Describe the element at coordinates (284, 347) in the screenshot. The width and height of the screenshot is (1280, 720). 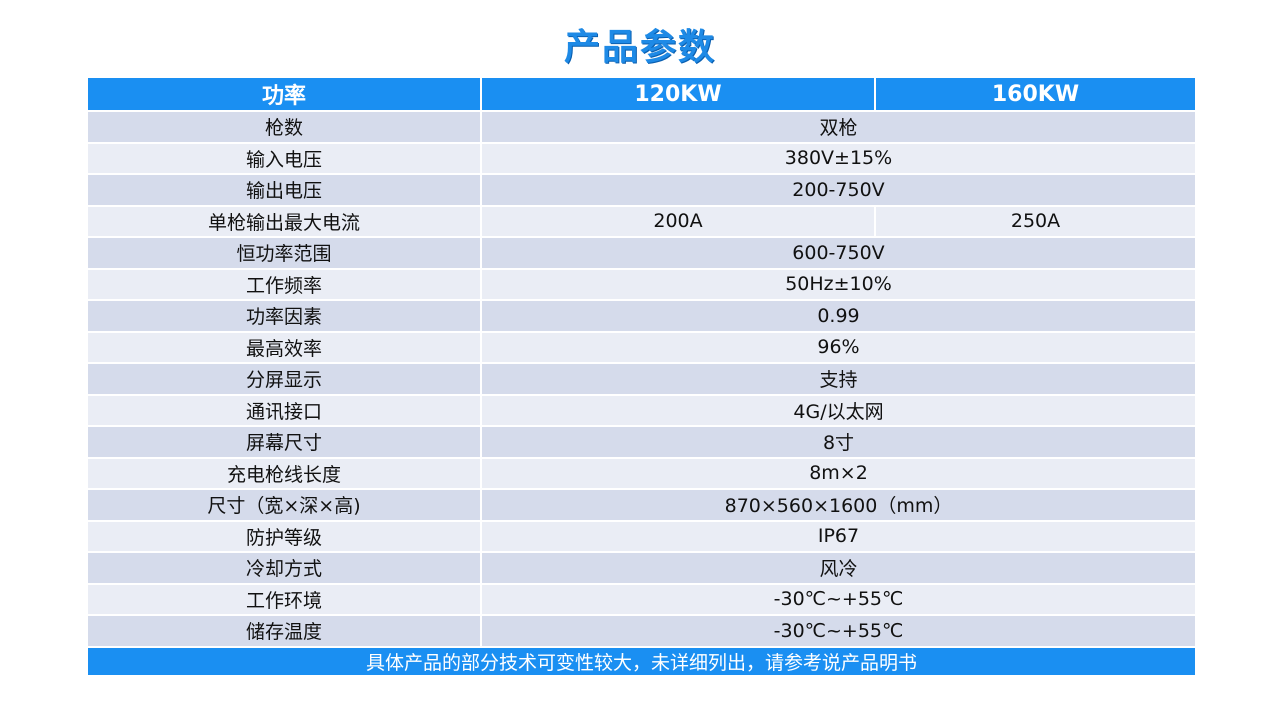
I see `row-label: 最高效率` at that location.